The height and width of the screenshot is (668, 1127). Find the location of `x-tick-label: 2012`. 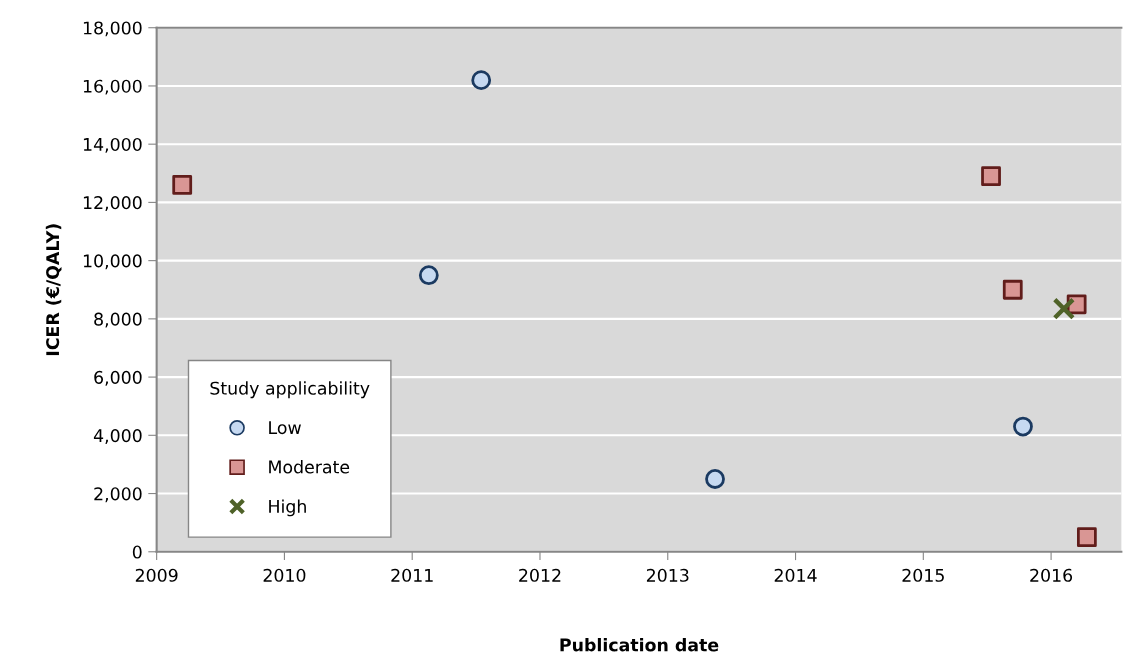

x-tick-label: 2012 is located at coordinates (540, 575).